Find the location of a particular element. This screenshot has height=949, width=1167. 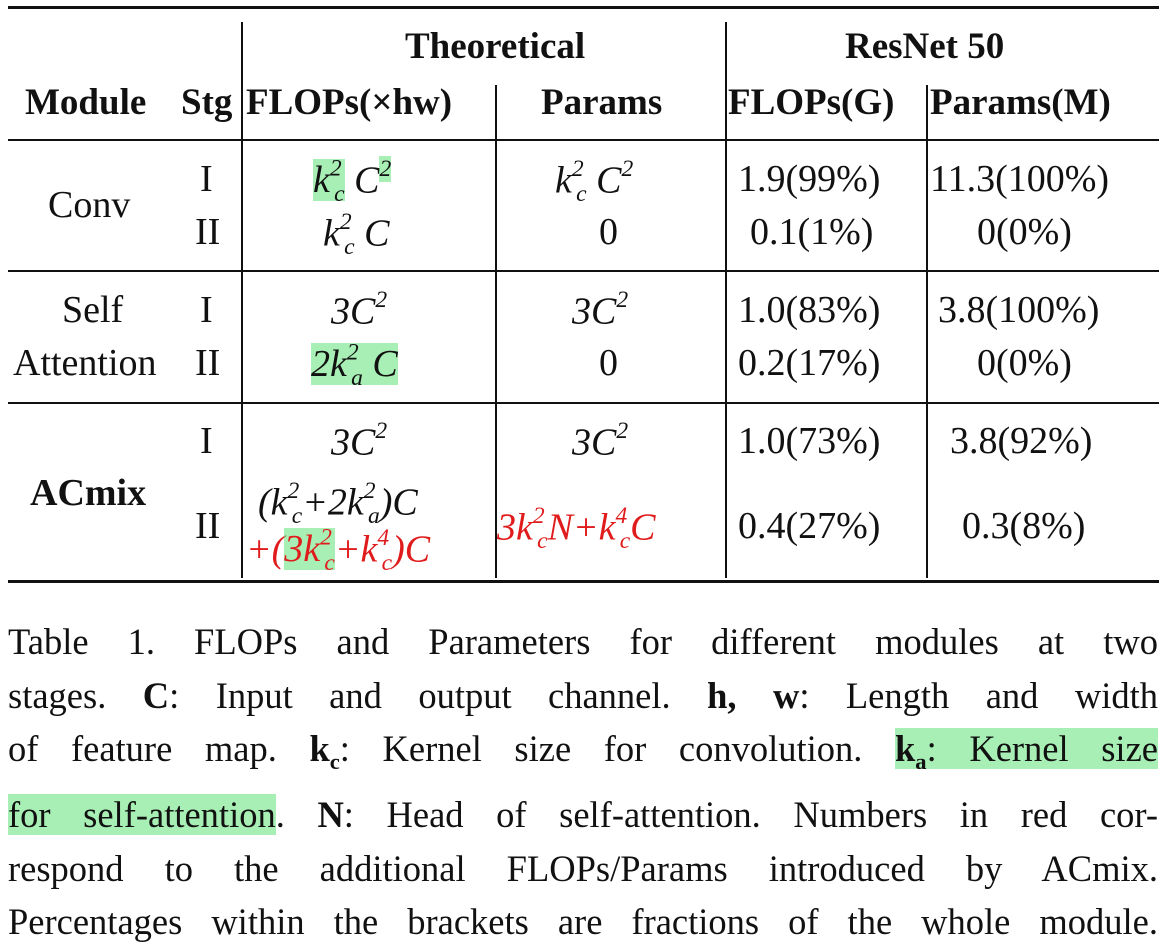

conv-resnet-flops-1: 1.9(99%) is located at coordinates (809, 179).